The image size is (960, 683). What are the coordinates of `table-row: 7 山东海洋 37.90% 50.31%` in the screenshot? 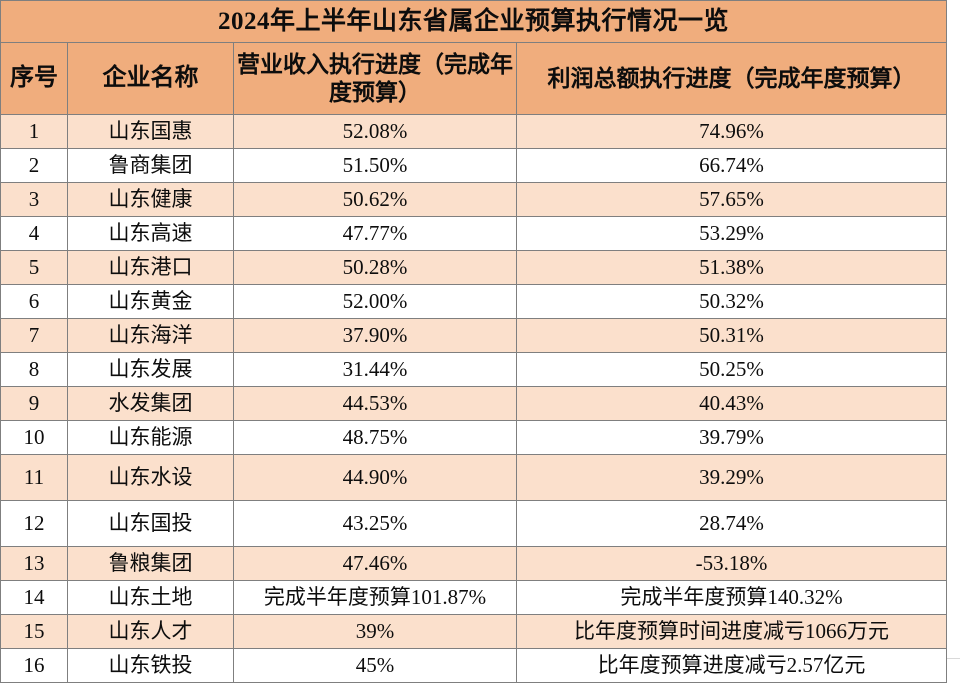 It's located at (474, 335).